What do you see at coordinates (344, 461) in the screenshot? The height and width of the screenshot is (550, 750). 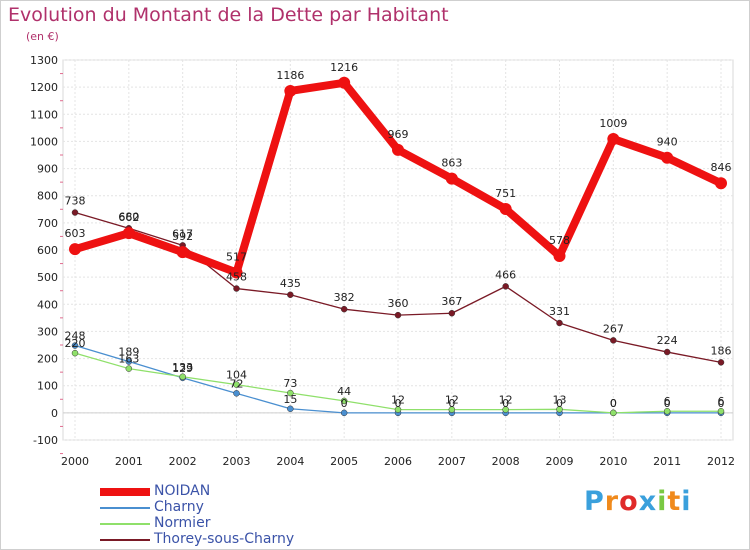 I see `x-tick-label: 2005` at bounding box center [344, 461].